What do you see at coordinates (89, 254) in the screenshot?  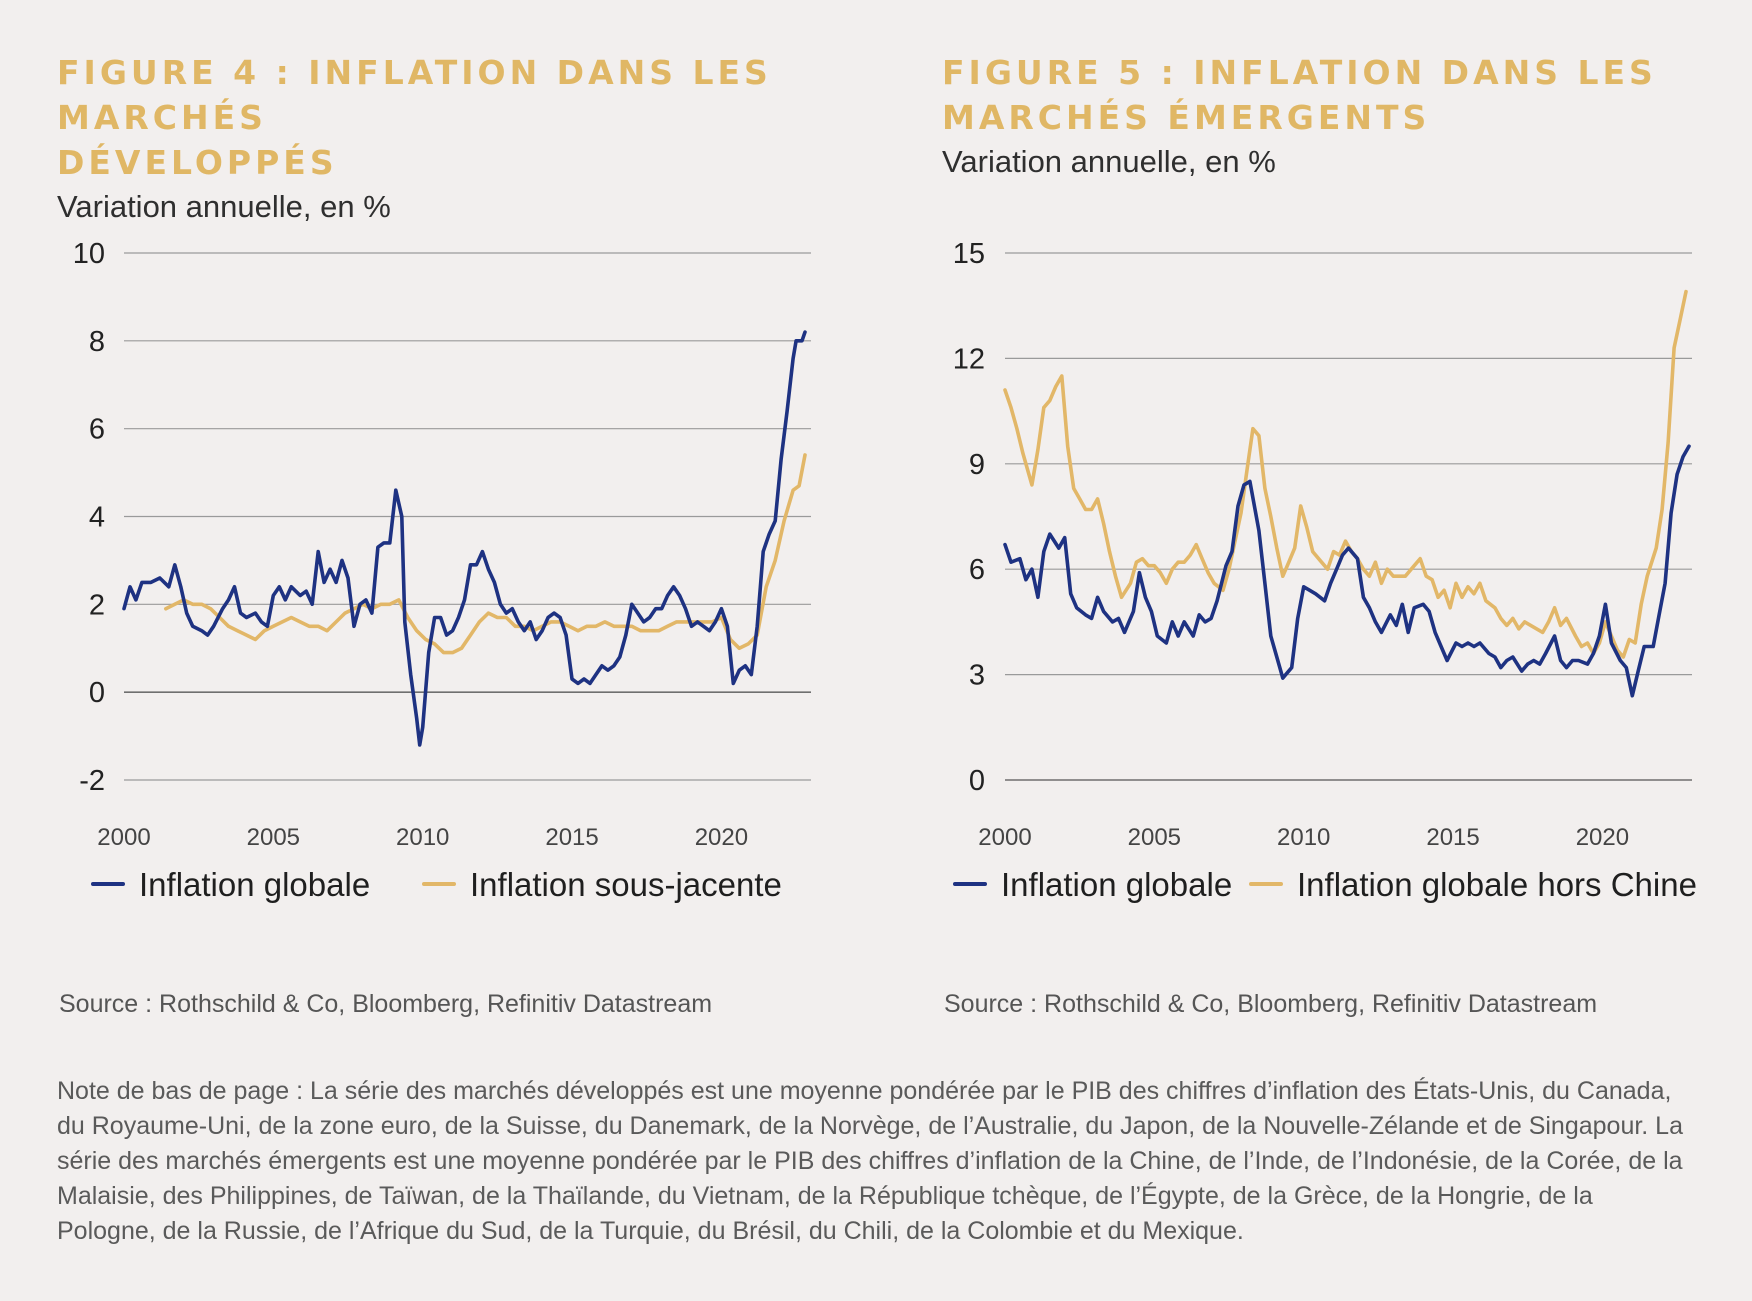 I see `figure-4-y-tick-label: 10` at bounding box center [89, 254].